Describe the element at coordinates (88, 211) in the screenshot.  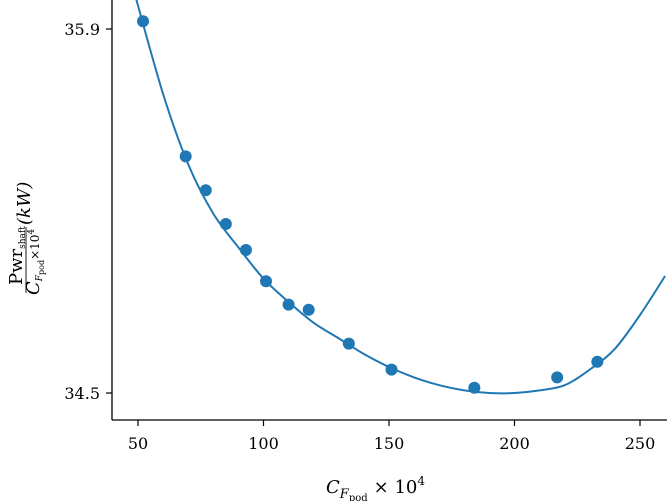
I see `y-ticks: 34.5 35.9` at that location.